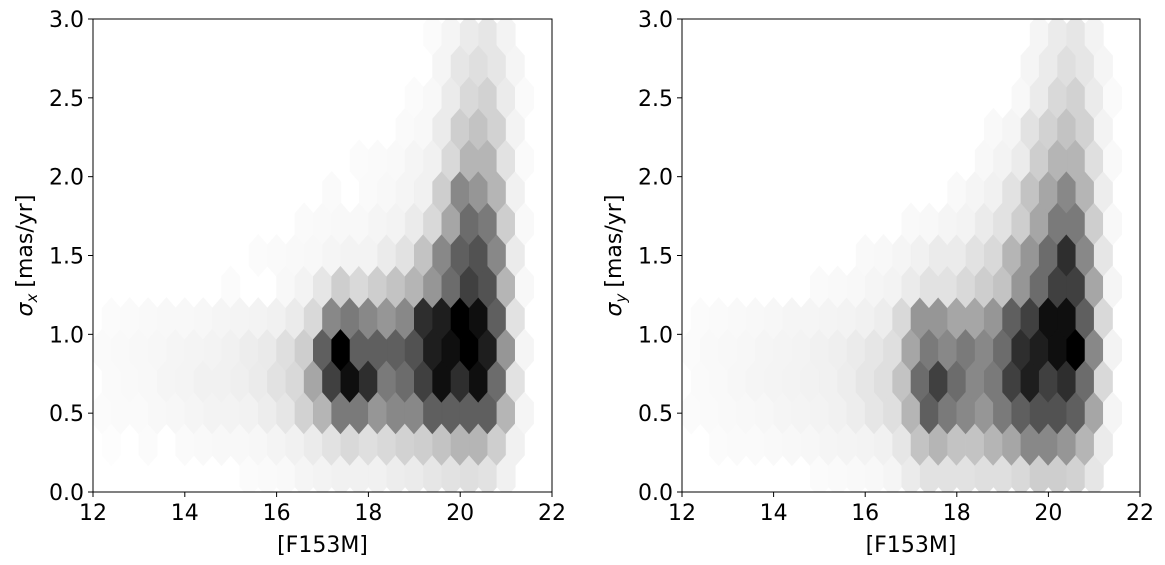 This screenshot has width=1165, height=565. What do you see at coordinates (621, 297) in the screenshot?
I see `y-label-subscript: y` at bounding box center [621, 297].